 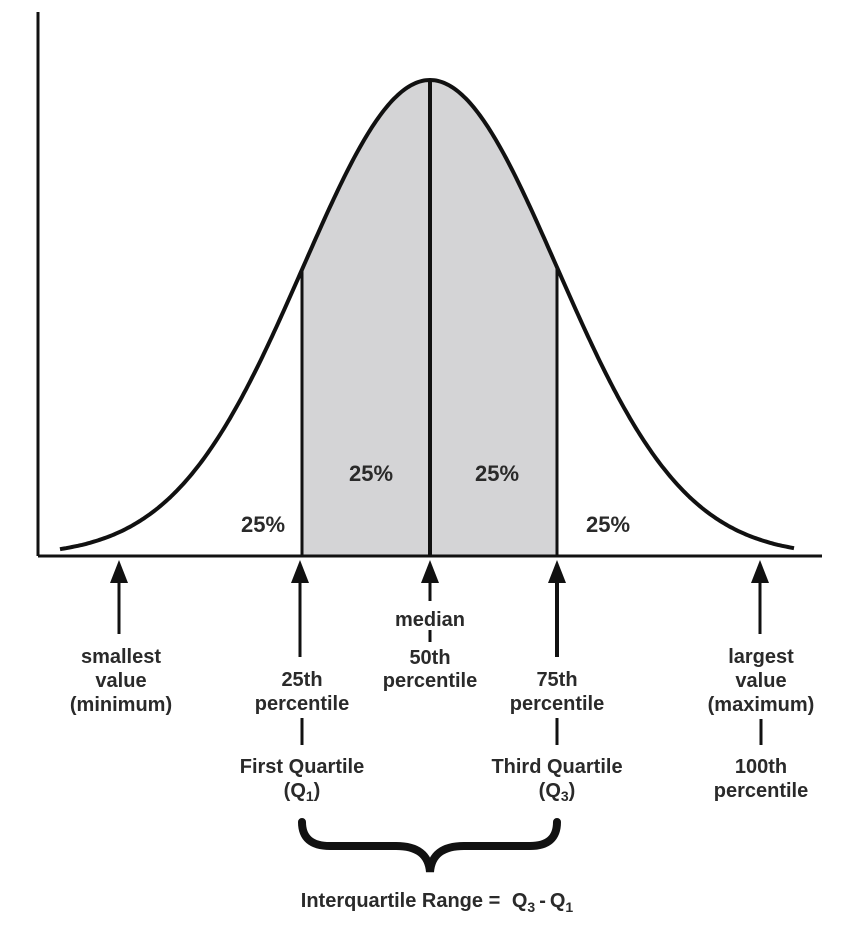 I want to click on median-q3-percent: 25%, so click(x=497, y=473).